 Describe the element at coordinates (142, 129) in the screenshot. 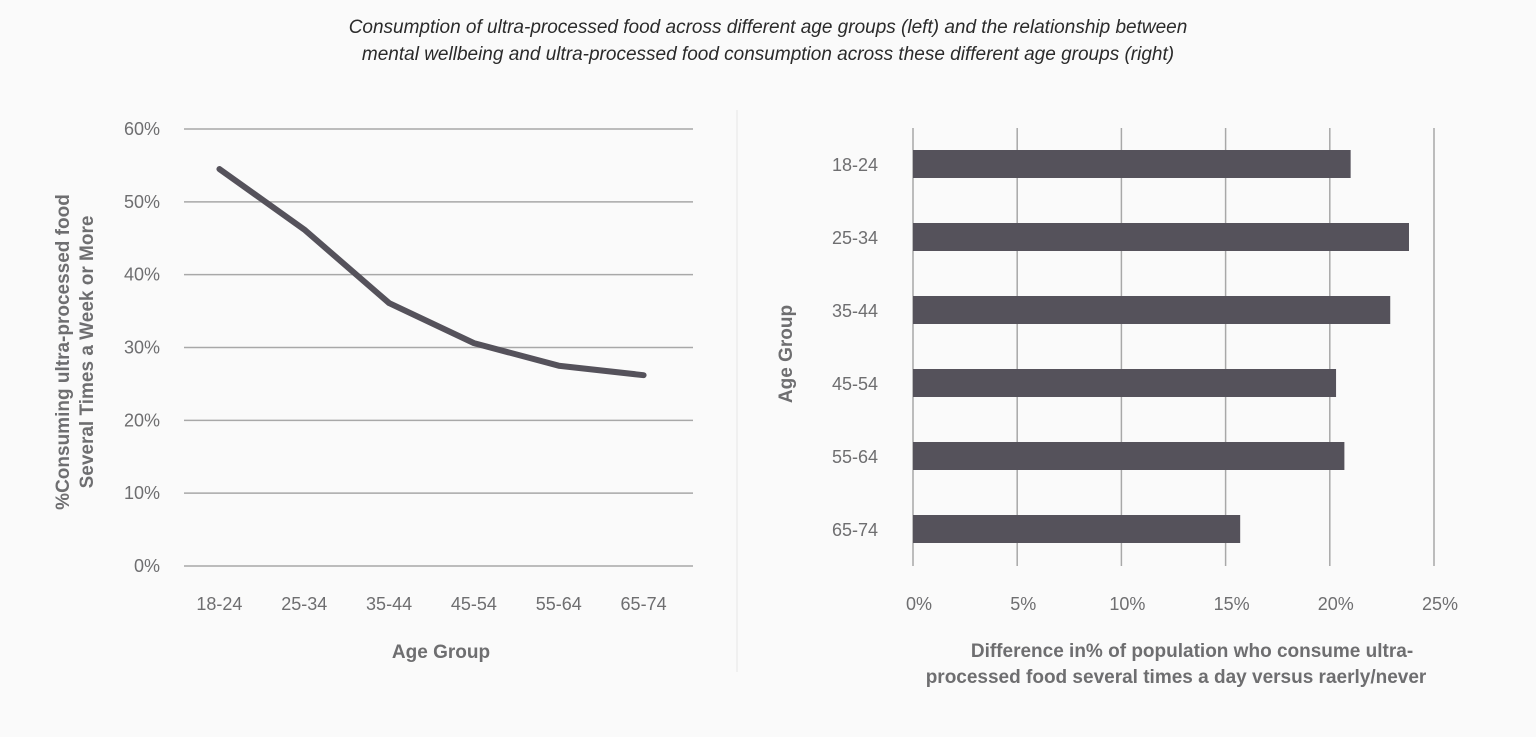

I see `y-tick-label: 60%` at that location.